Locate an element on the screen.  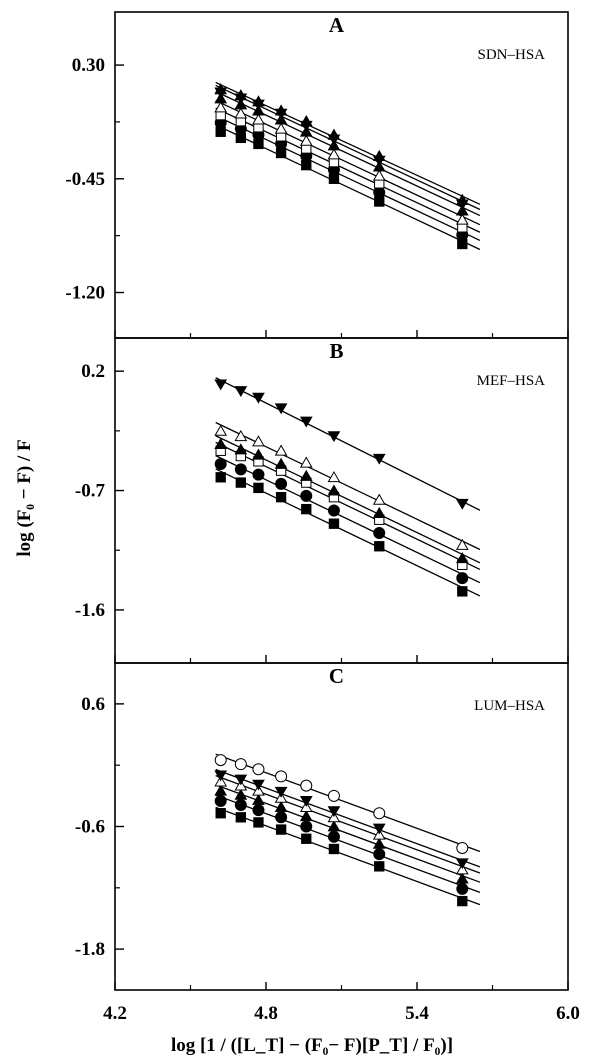
x-tick-label: 4.8 is located at coordinates (266, 1013).